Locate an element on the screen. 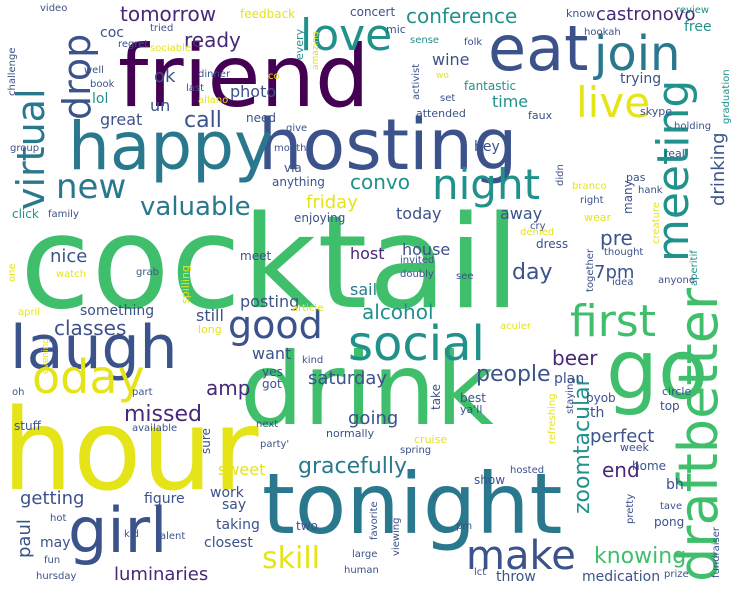 This screenshot has height=594, width=739. word-people: people is located at coordinates (513, 374).